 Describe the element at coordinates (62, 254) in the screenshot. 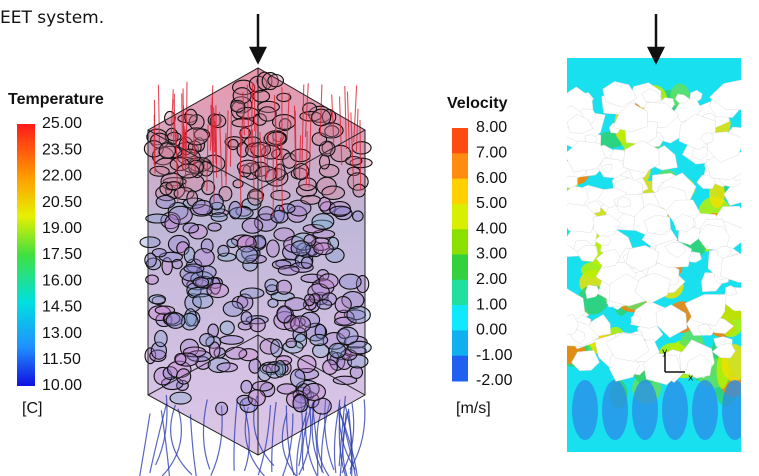

I see `temperature-label: 17.50` at that location.